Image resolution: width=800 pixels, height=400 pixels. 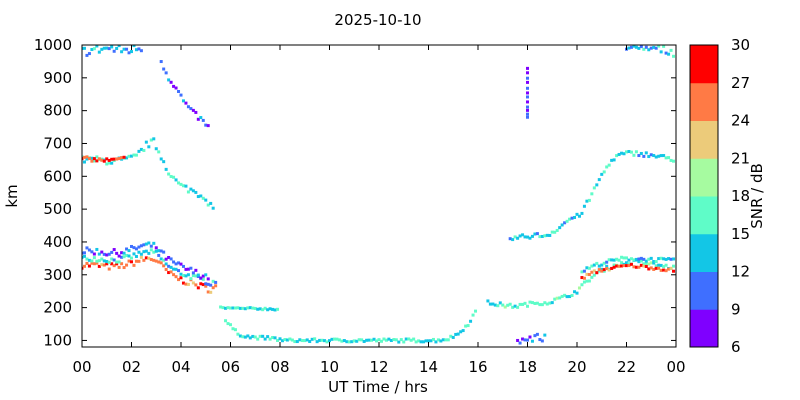 I want to click on y-axis-title: km, so click(x=12, y=195).